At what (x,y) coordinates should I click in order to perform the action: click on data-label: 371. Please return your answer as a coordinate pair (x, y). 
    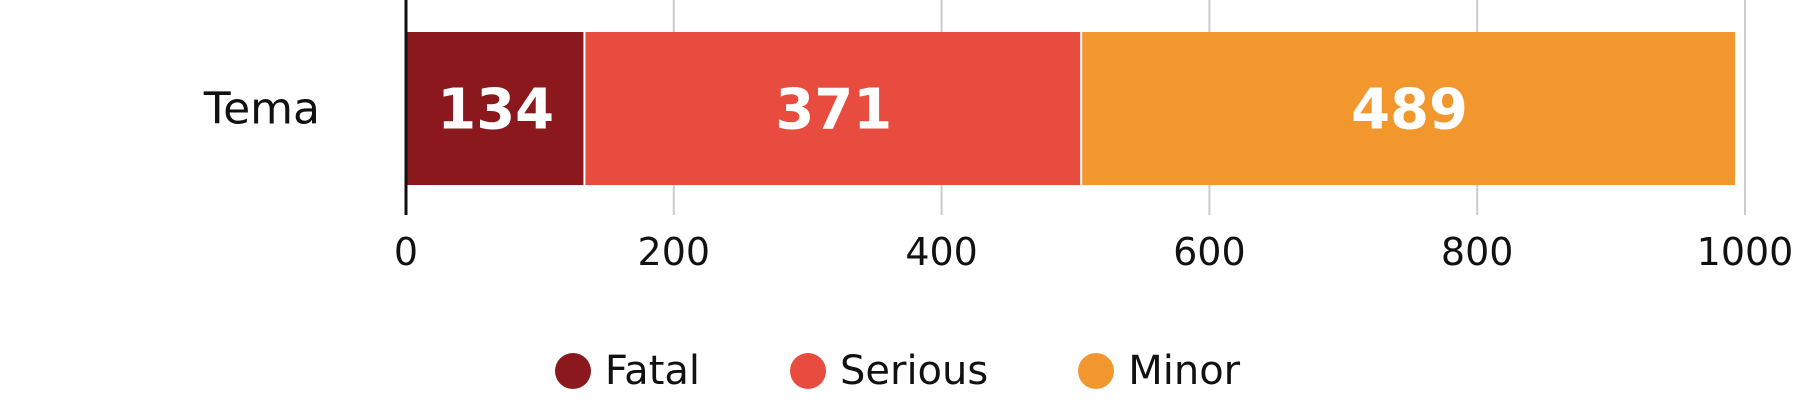
    Looking at the image, I should click on (833, 110).